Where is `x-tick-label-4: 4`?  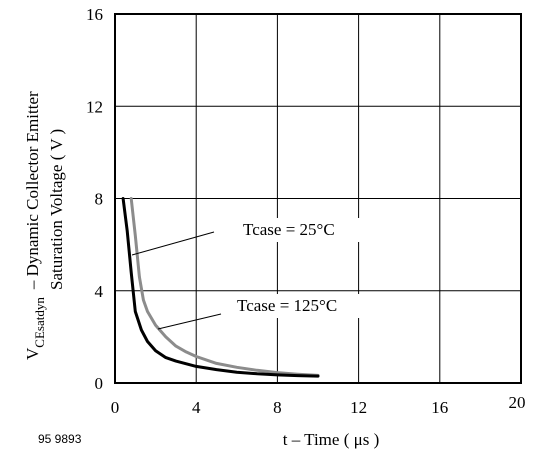
x-tick-label-4: 4 is located at coordinates (196, 407).